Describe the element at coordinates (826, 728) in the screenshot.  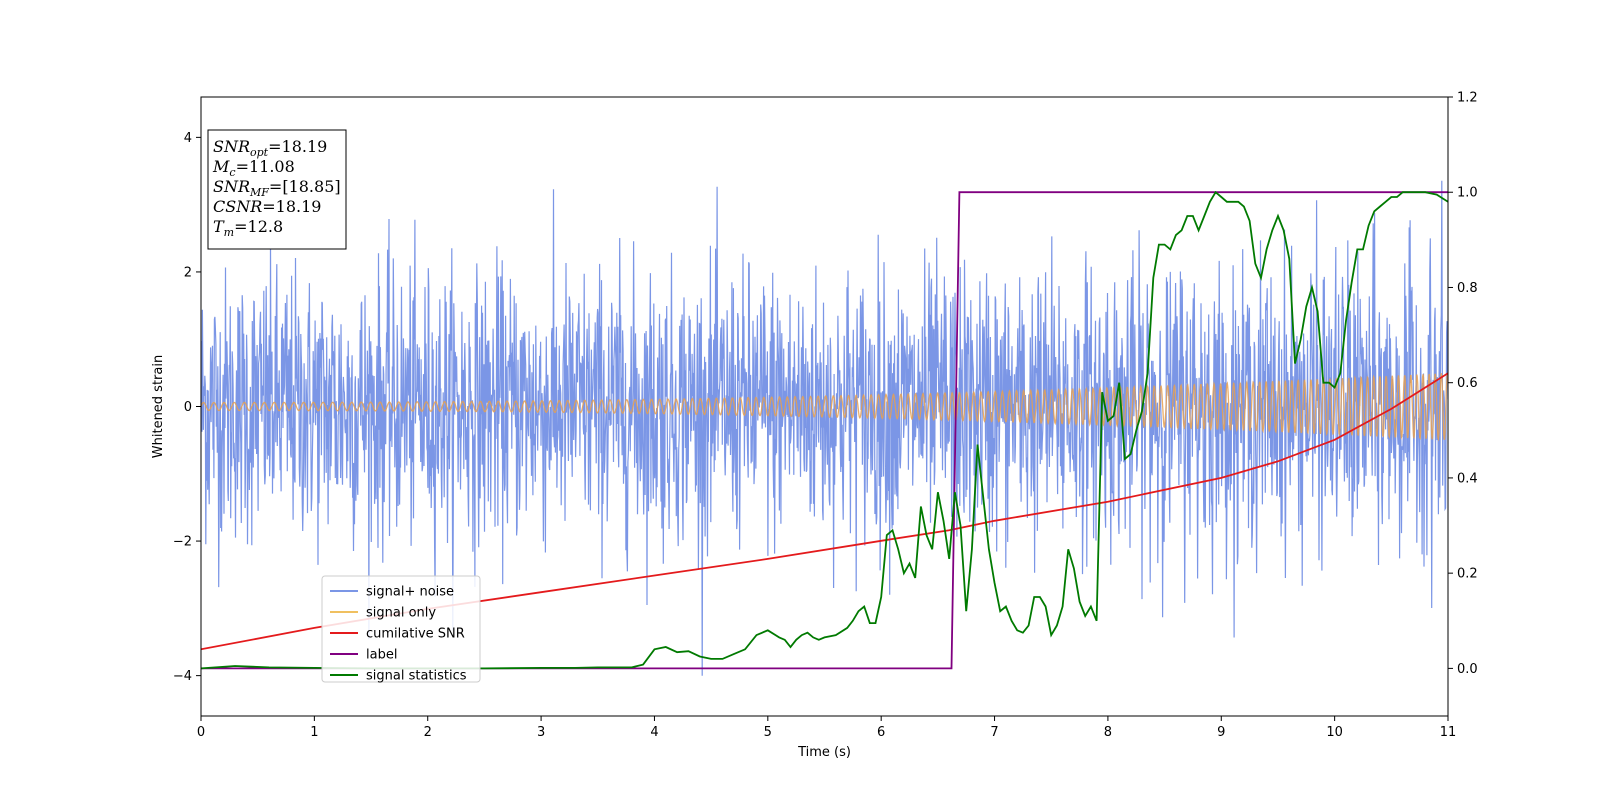
I see `x-axis: 0 1 2 3 4 5 6 7 8 9 10 11` at that location.